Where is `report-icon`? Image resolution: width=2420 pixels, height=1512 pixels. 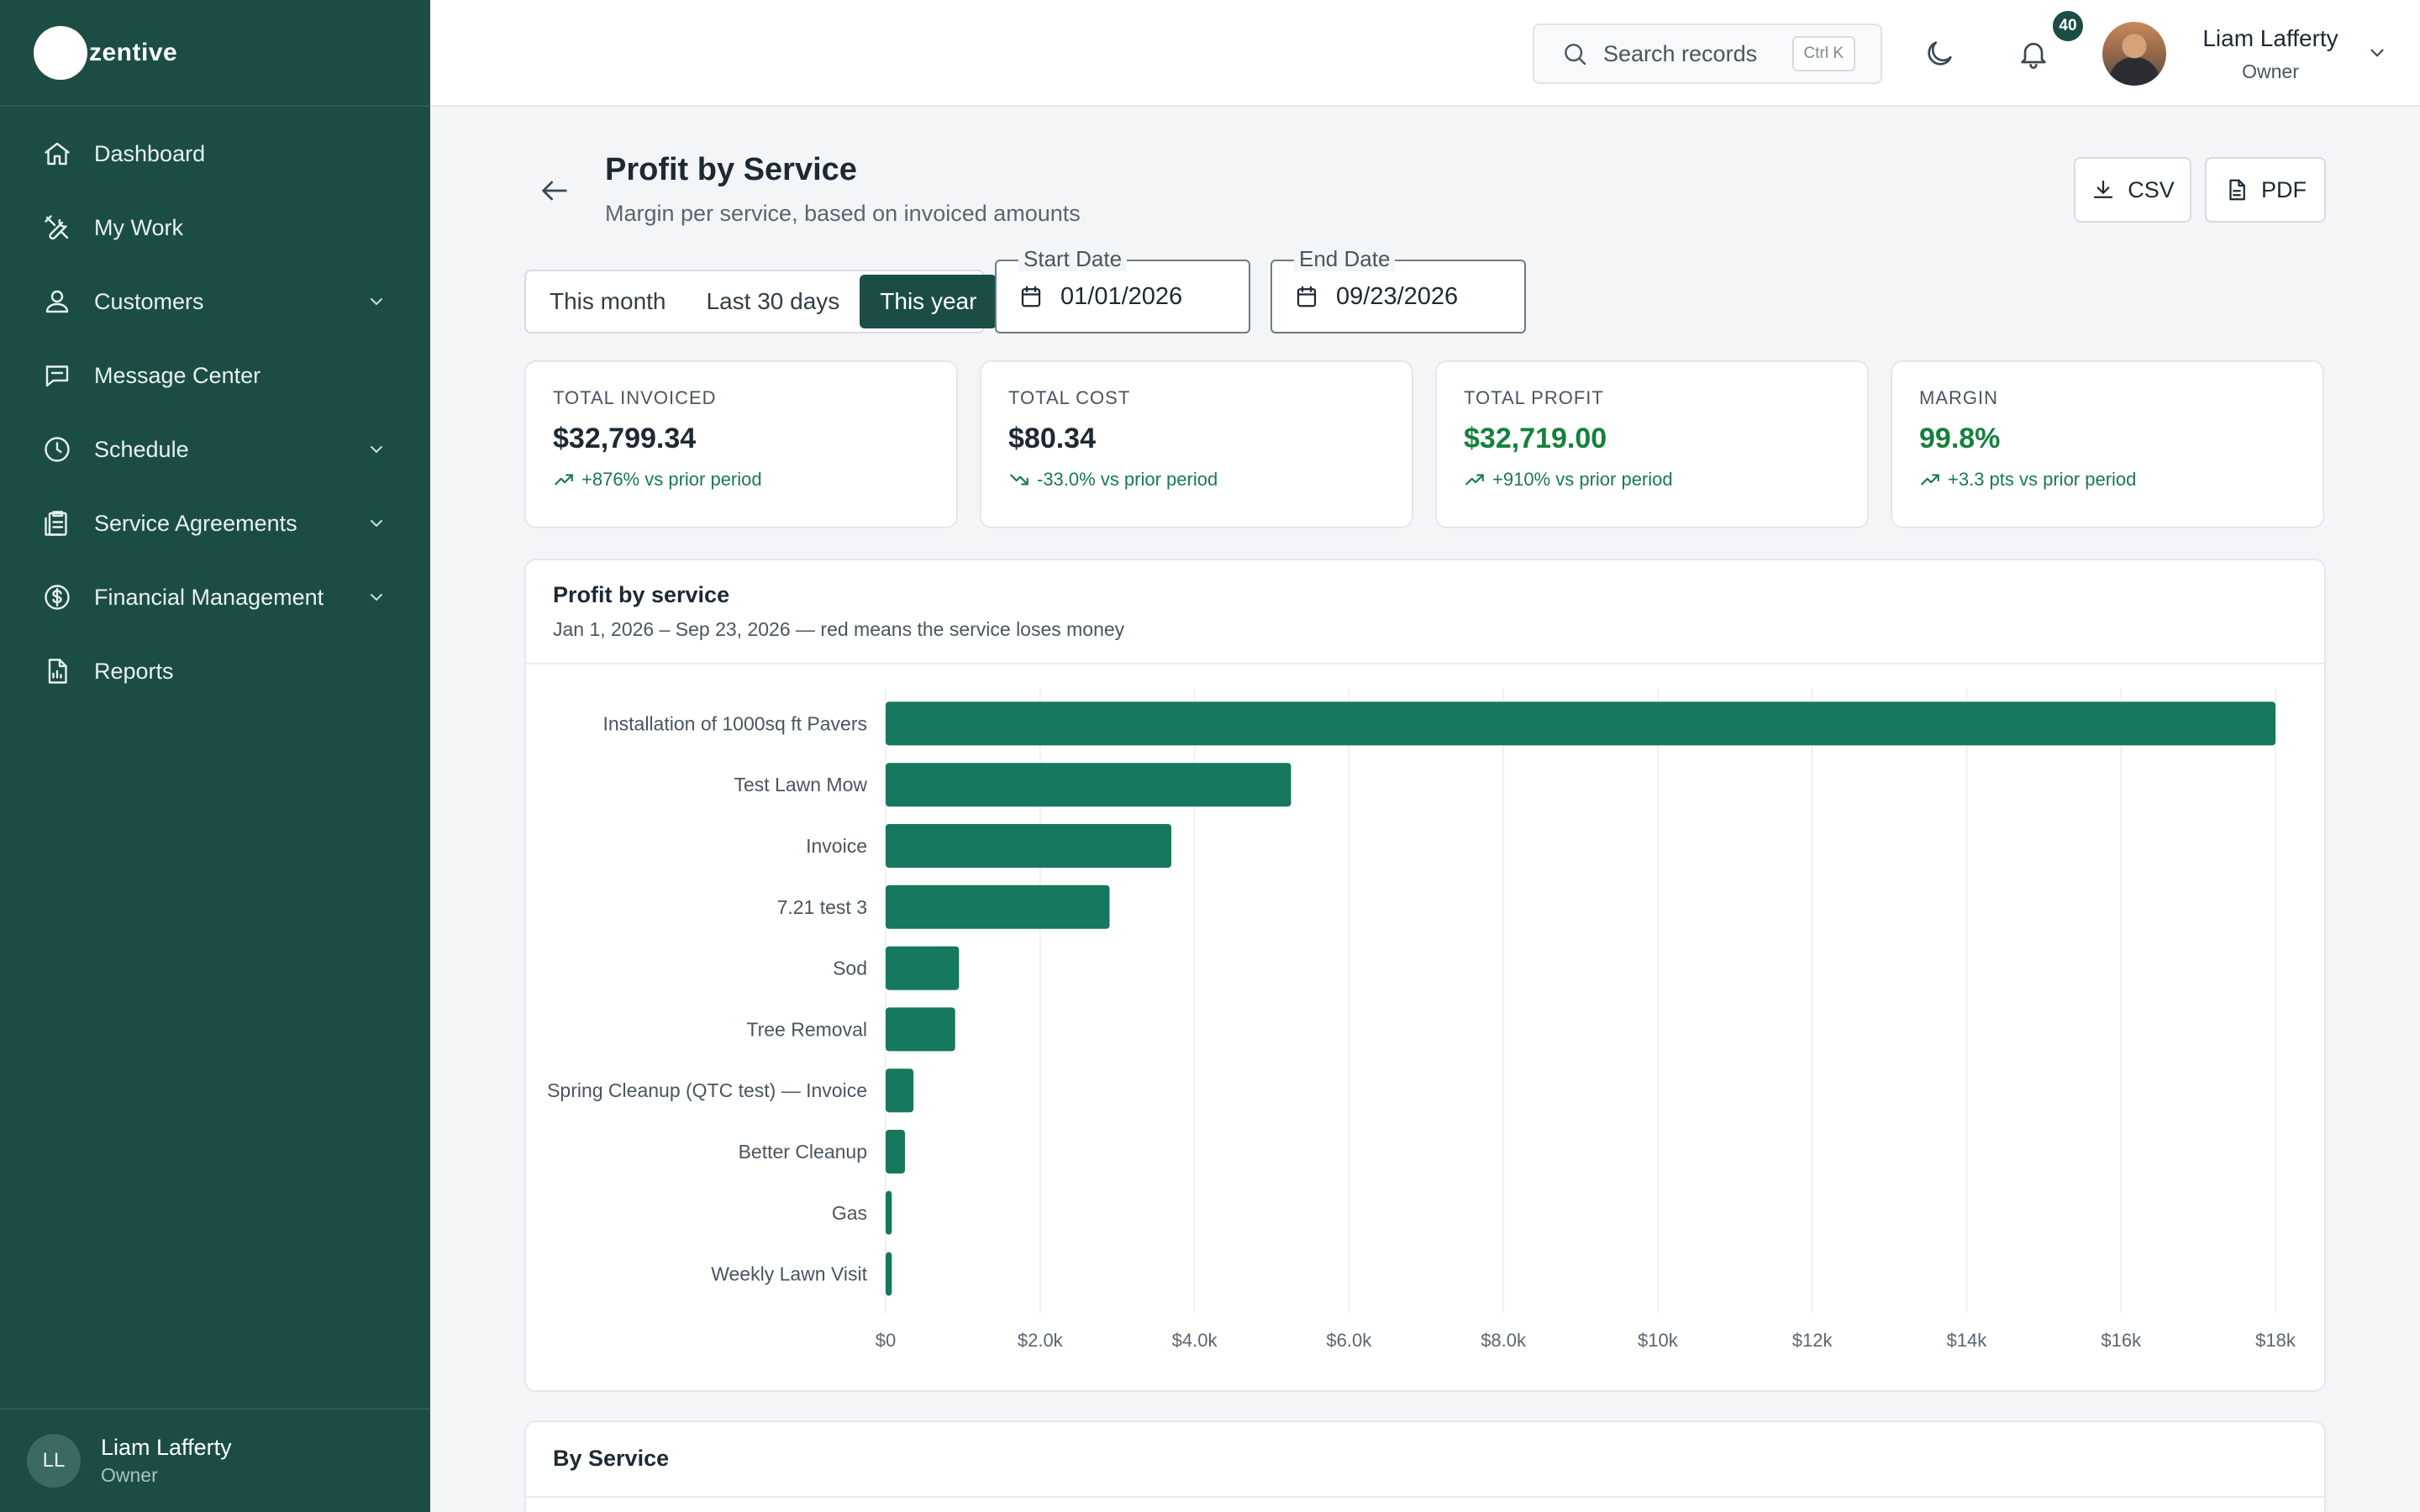 report-icon is located at coordinates (57, 671).